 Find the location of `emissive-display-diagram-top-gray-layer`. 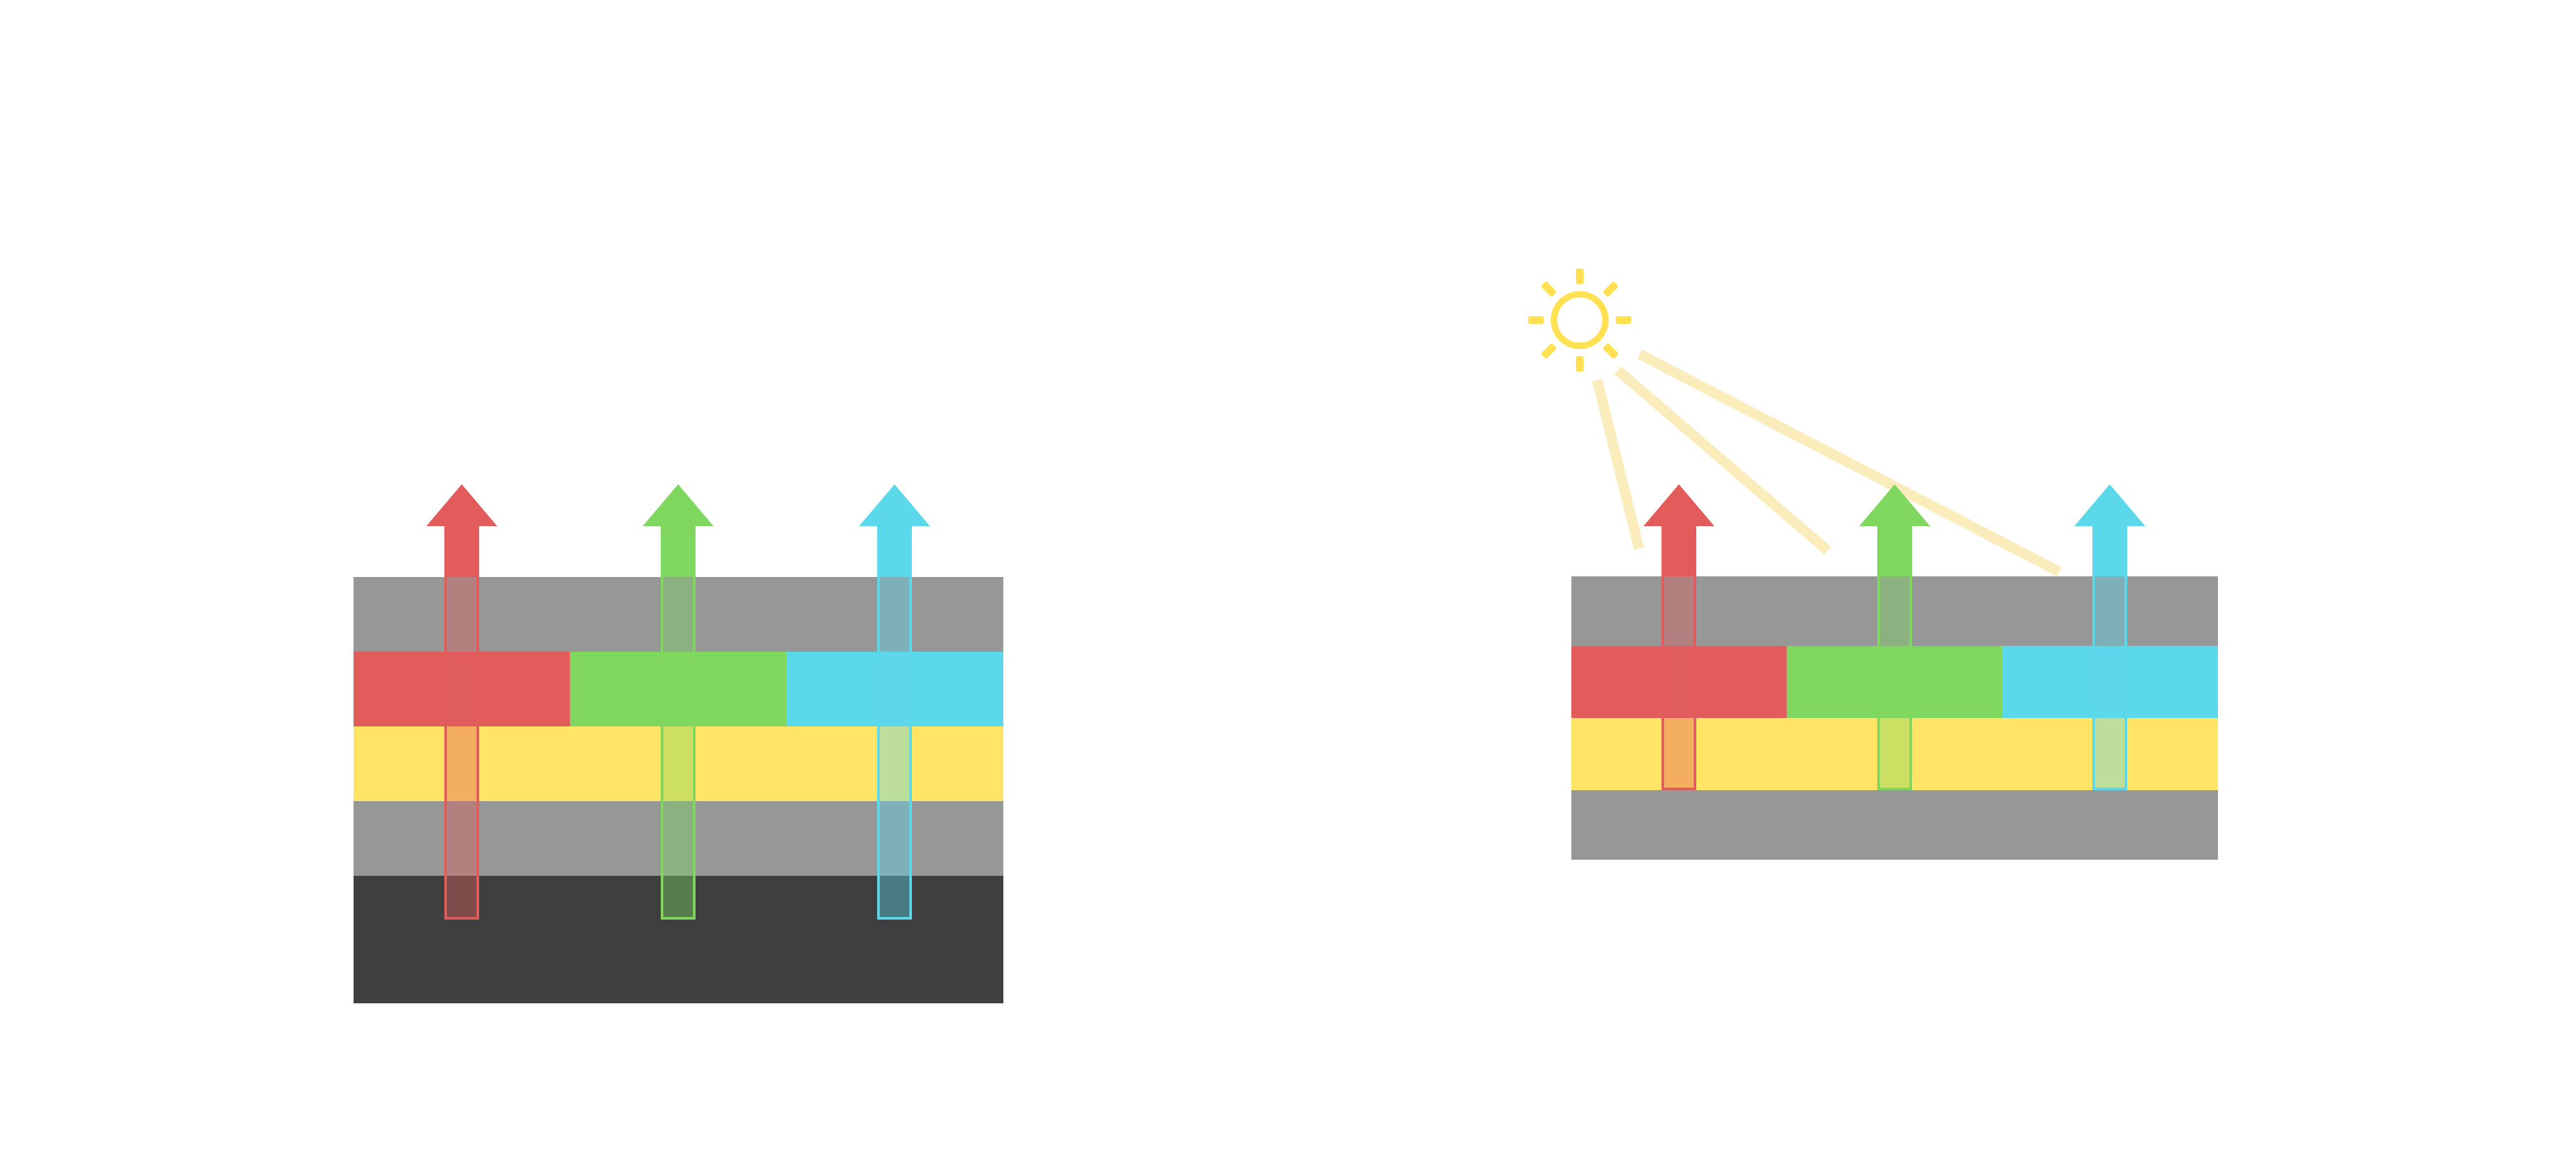

emissive-display-diagram-top-gray-layer is located at coordinates (679, 614).